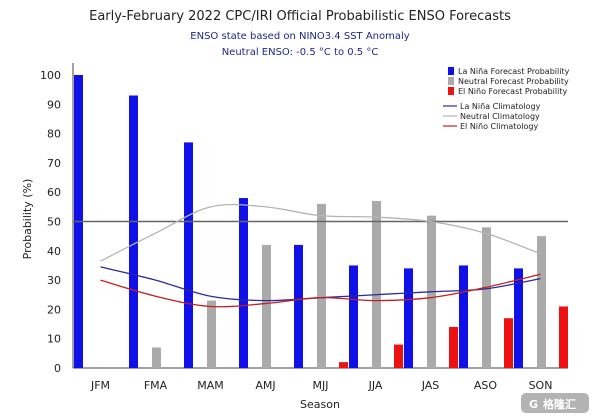 The height and width of the screenshot is (418, 597). I want to click on legend-swatch-el-nino, so click(451, 91).